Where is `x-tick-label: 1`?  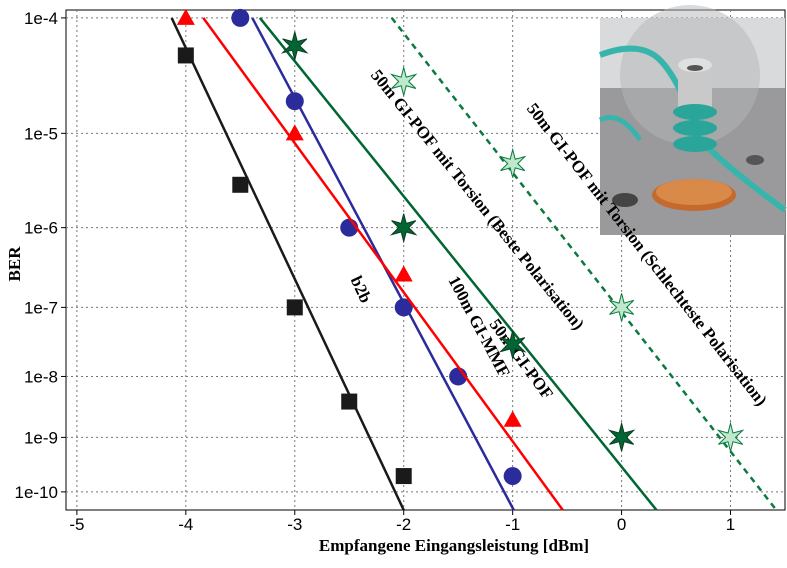
x-tick-label: 1 is located at coordinates (730, 524).